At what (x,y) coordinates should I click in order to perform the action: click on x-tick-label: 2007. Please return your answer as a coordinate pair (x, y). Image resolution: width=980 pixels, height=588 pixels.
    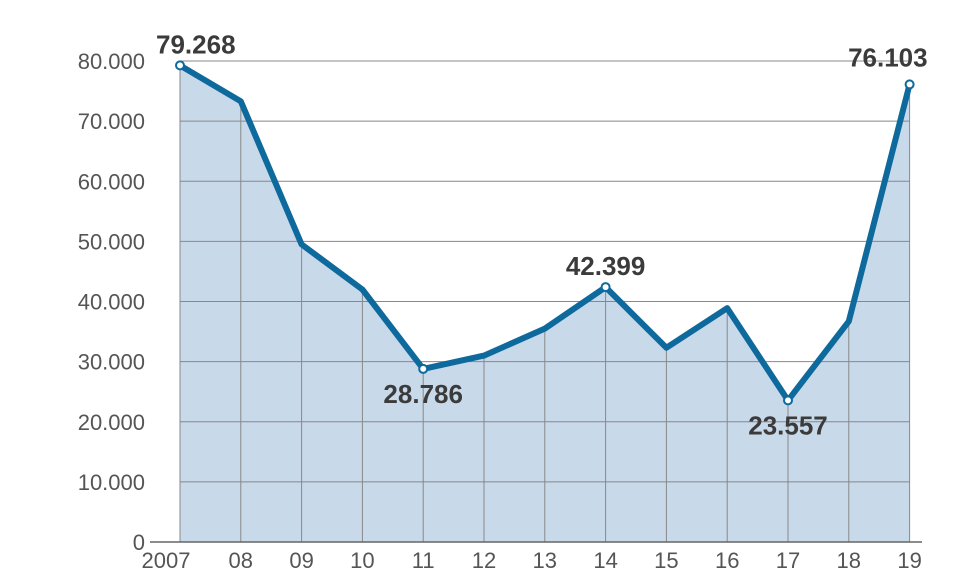
    Looking at the image, I should click on (166, 560).